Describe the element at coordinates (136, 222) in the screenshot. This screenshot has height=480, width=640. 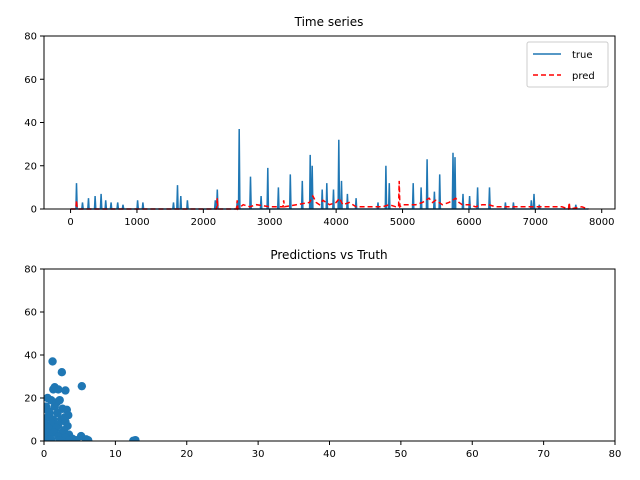
I see `time-series-x-tick-label: 1000` at that location.